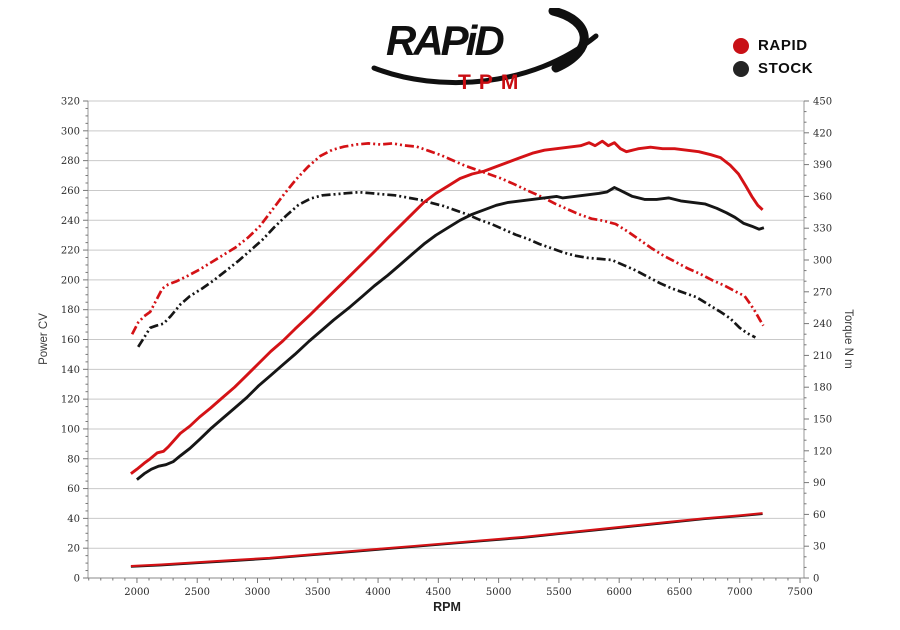 Image resolution: width=900 pixels, height=630 pixels. Describe the element at coordinates (822, 165) in the screenshot. I see `right-tick-label: 390` at that location.